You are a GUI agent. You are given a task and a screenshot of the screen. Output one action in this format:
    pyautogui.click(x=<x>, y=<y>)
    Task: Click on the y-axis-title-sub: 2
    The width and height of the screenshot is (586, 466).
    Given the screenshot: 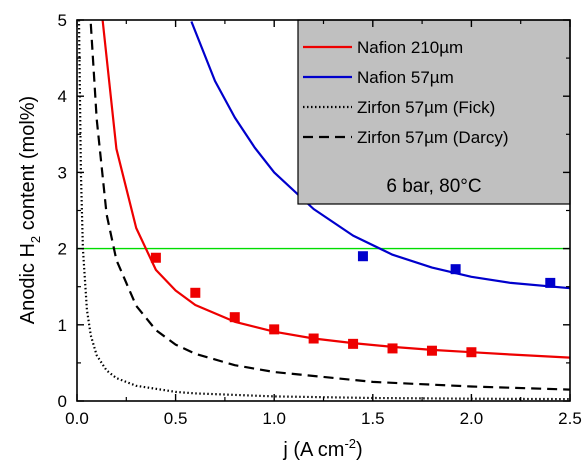 What is the action you would take?
    pyautogui.click(x=35, y=239)
    